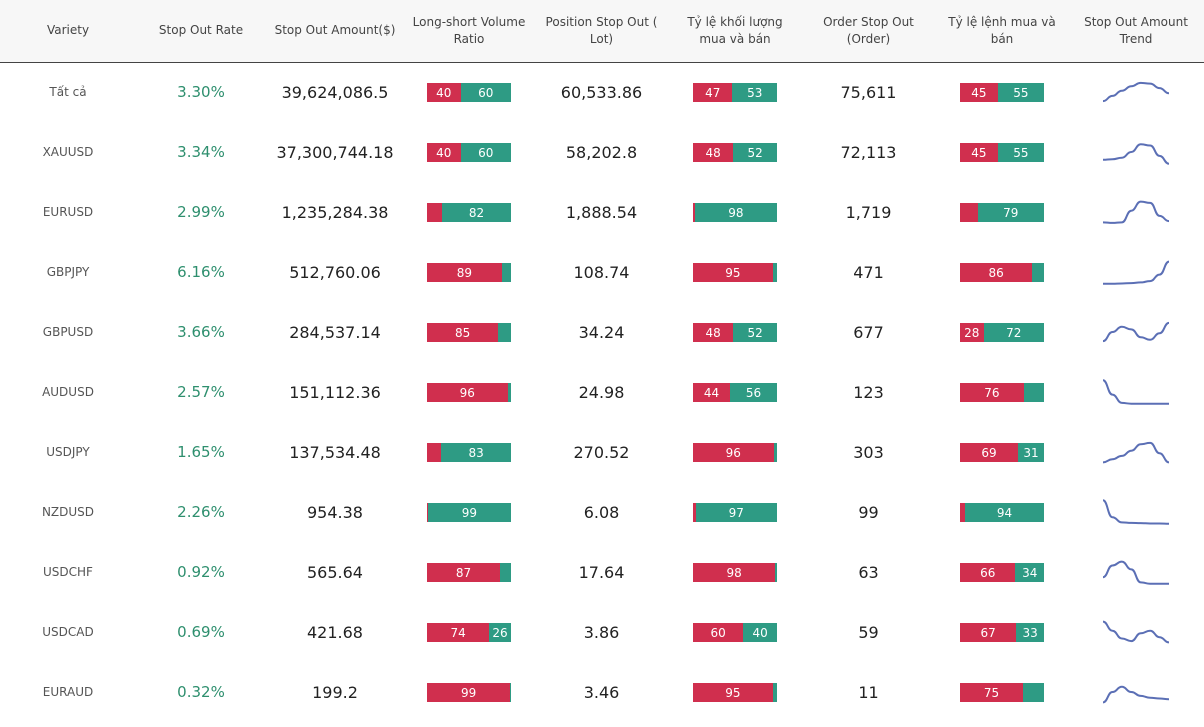  I want to click on volume-buy-sell-ratio-bar: 95, so click(735, 692).